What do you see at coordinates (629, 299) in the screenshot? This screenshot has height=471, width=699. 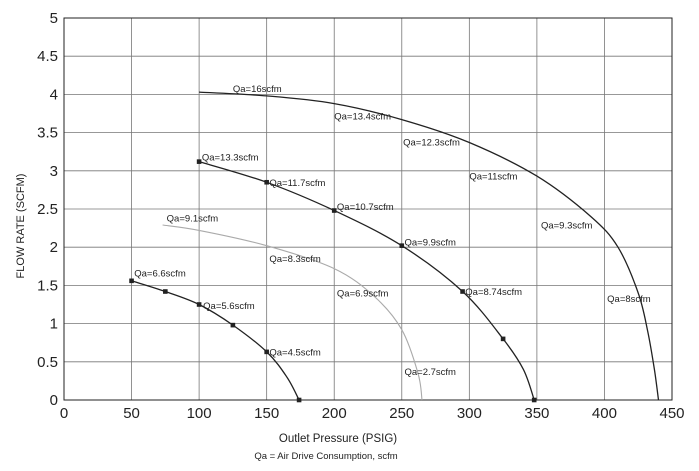 I see `annotation-5: Qa=8scfm` at bounding box center [629, 299].